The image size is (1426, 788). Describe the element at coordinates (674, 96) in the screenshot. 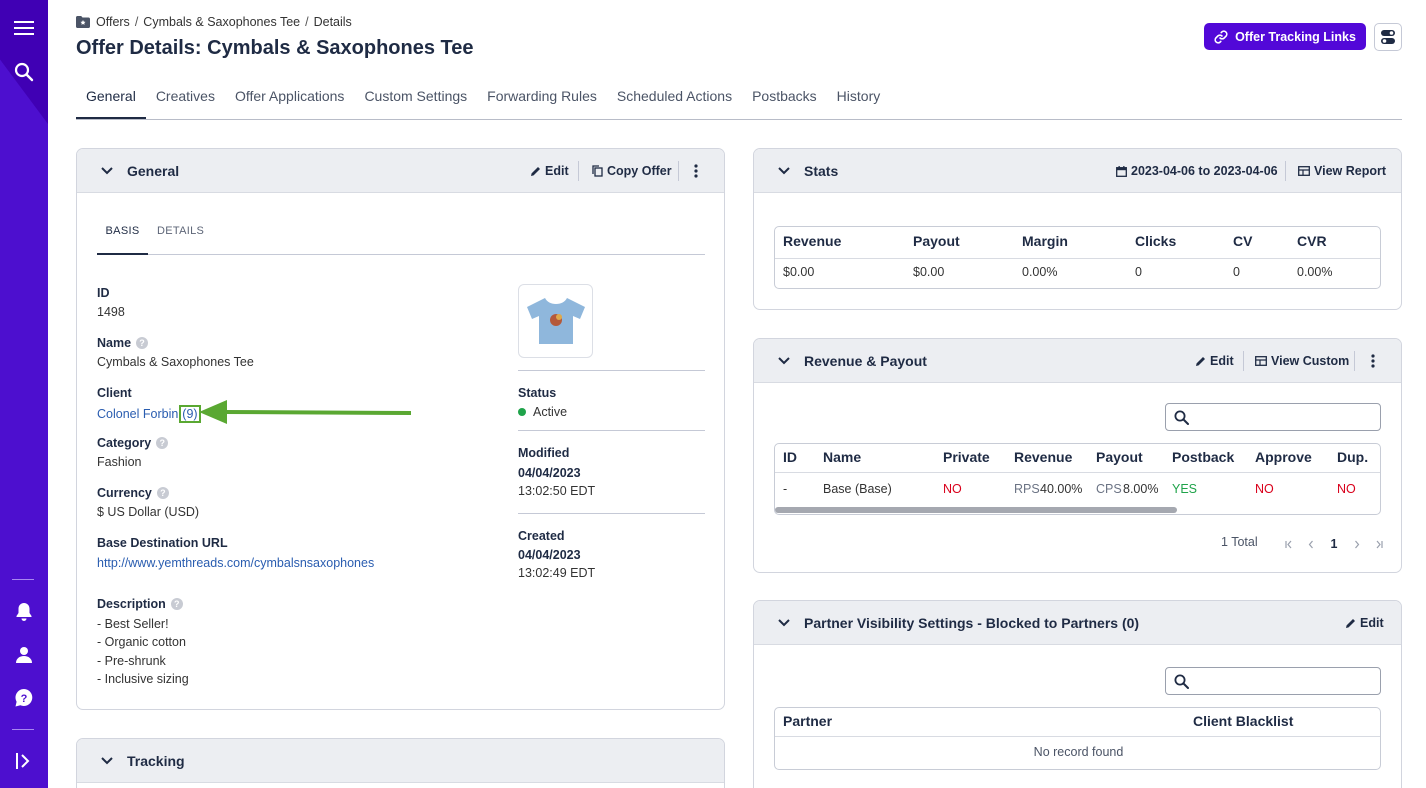

I see `tab-scheduled-actions: Scheduled Actions` at that location.